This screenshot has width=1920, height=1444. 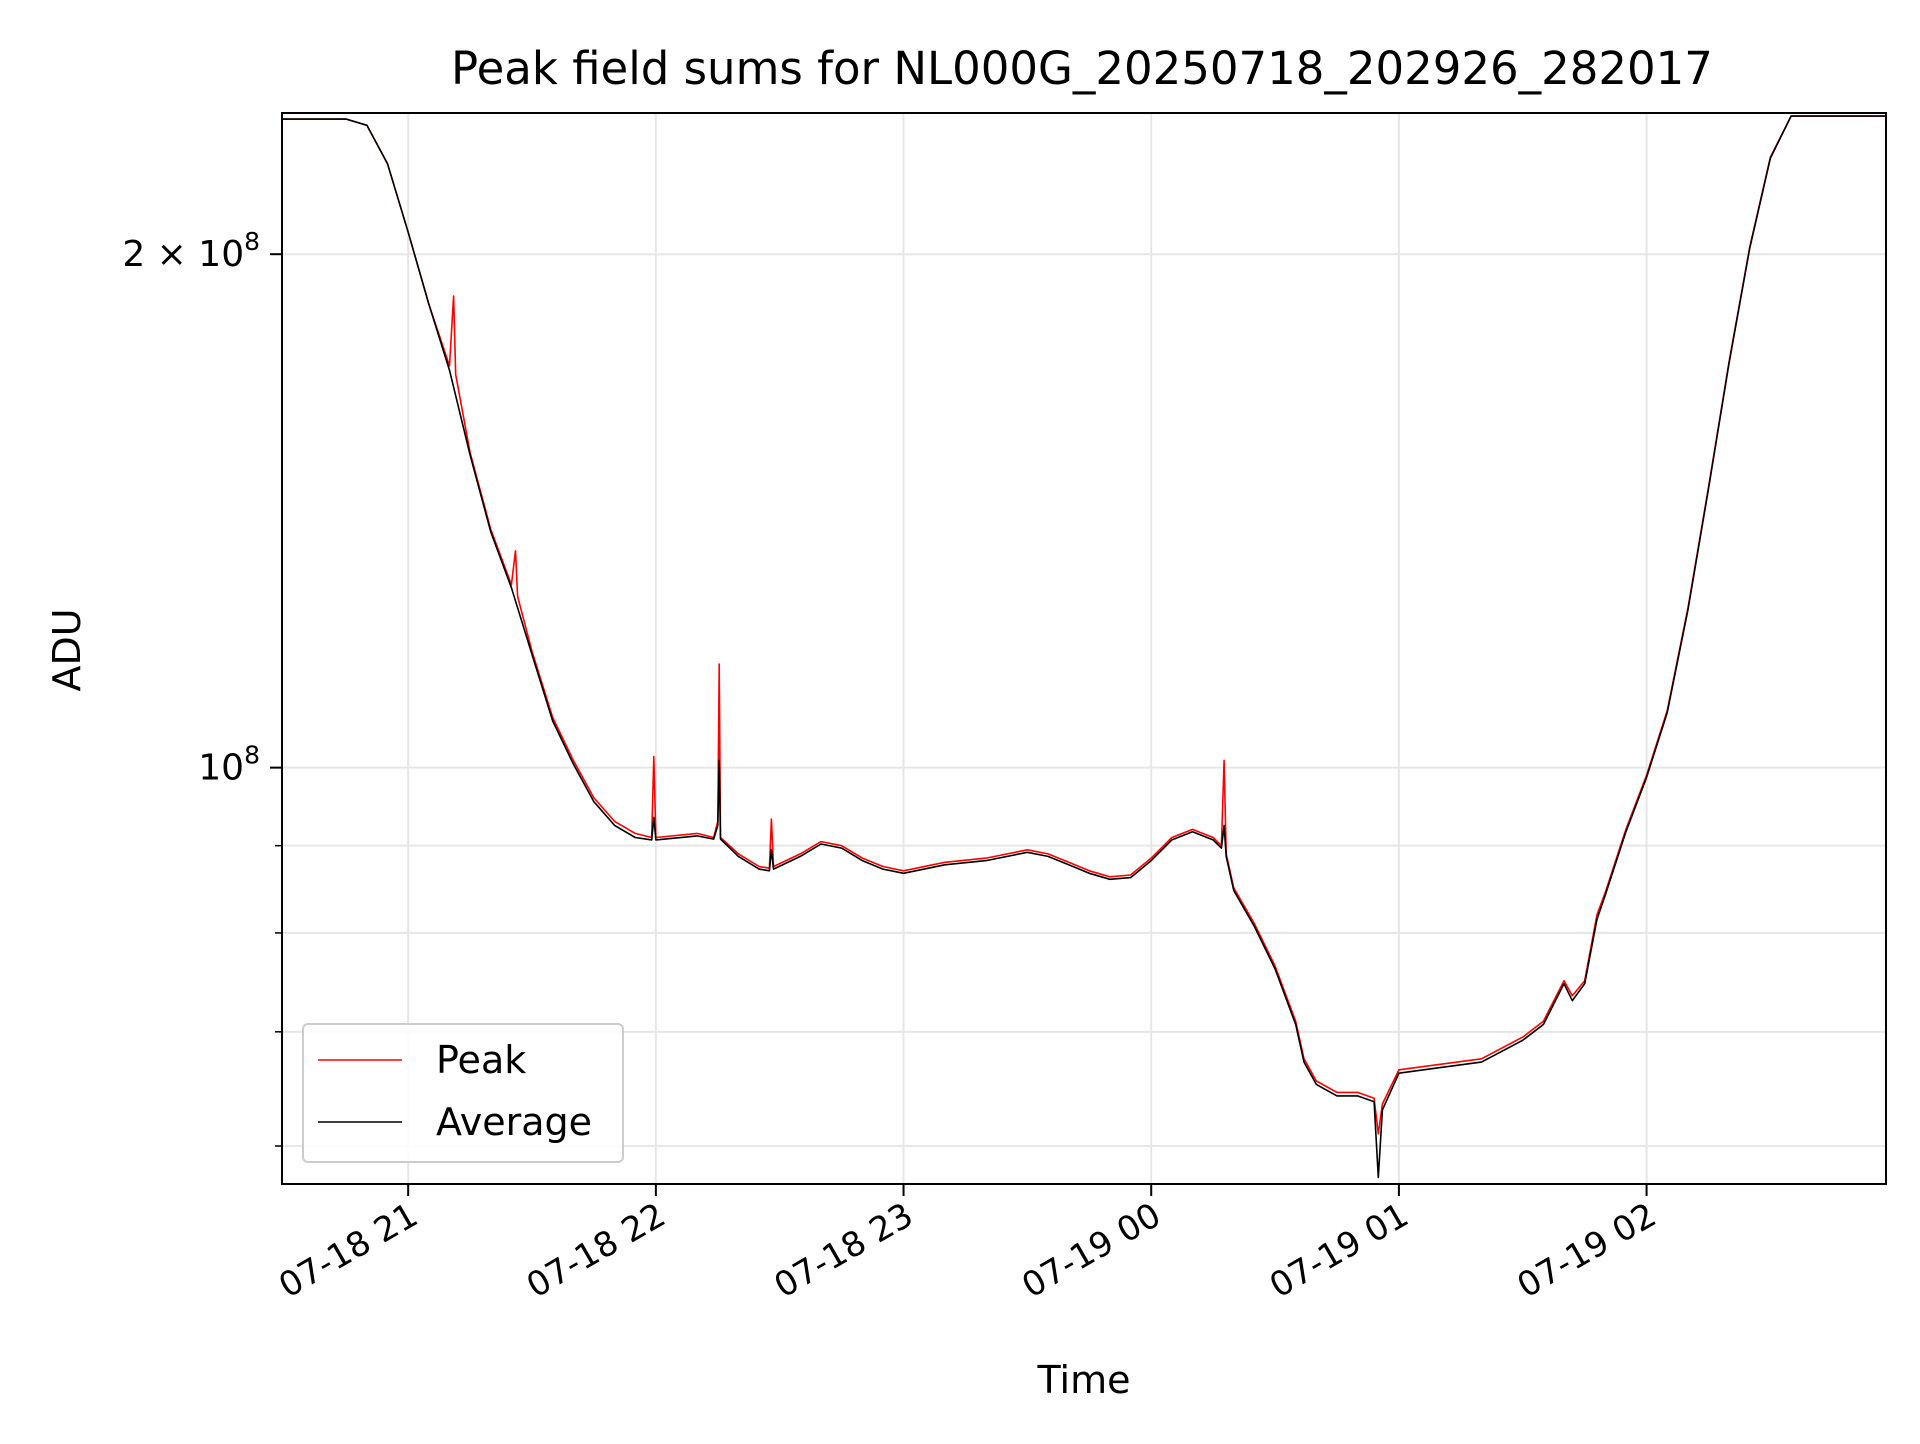 I want to click on y-tick-label: 108, so click(x=229, y=765).